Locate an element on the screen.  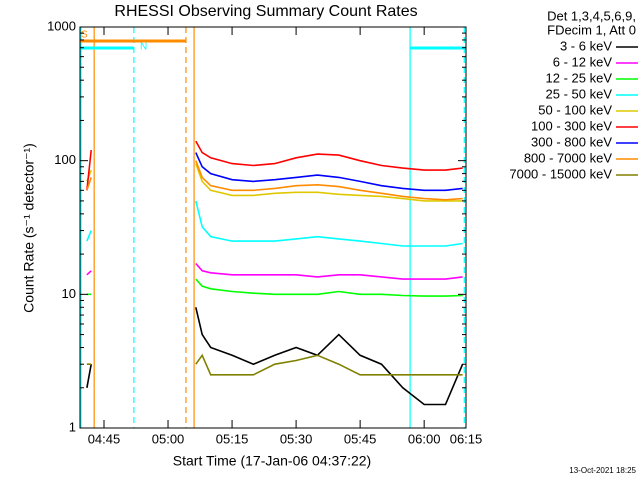
y-tick-label: 10 is located at coordinates (69, 293).